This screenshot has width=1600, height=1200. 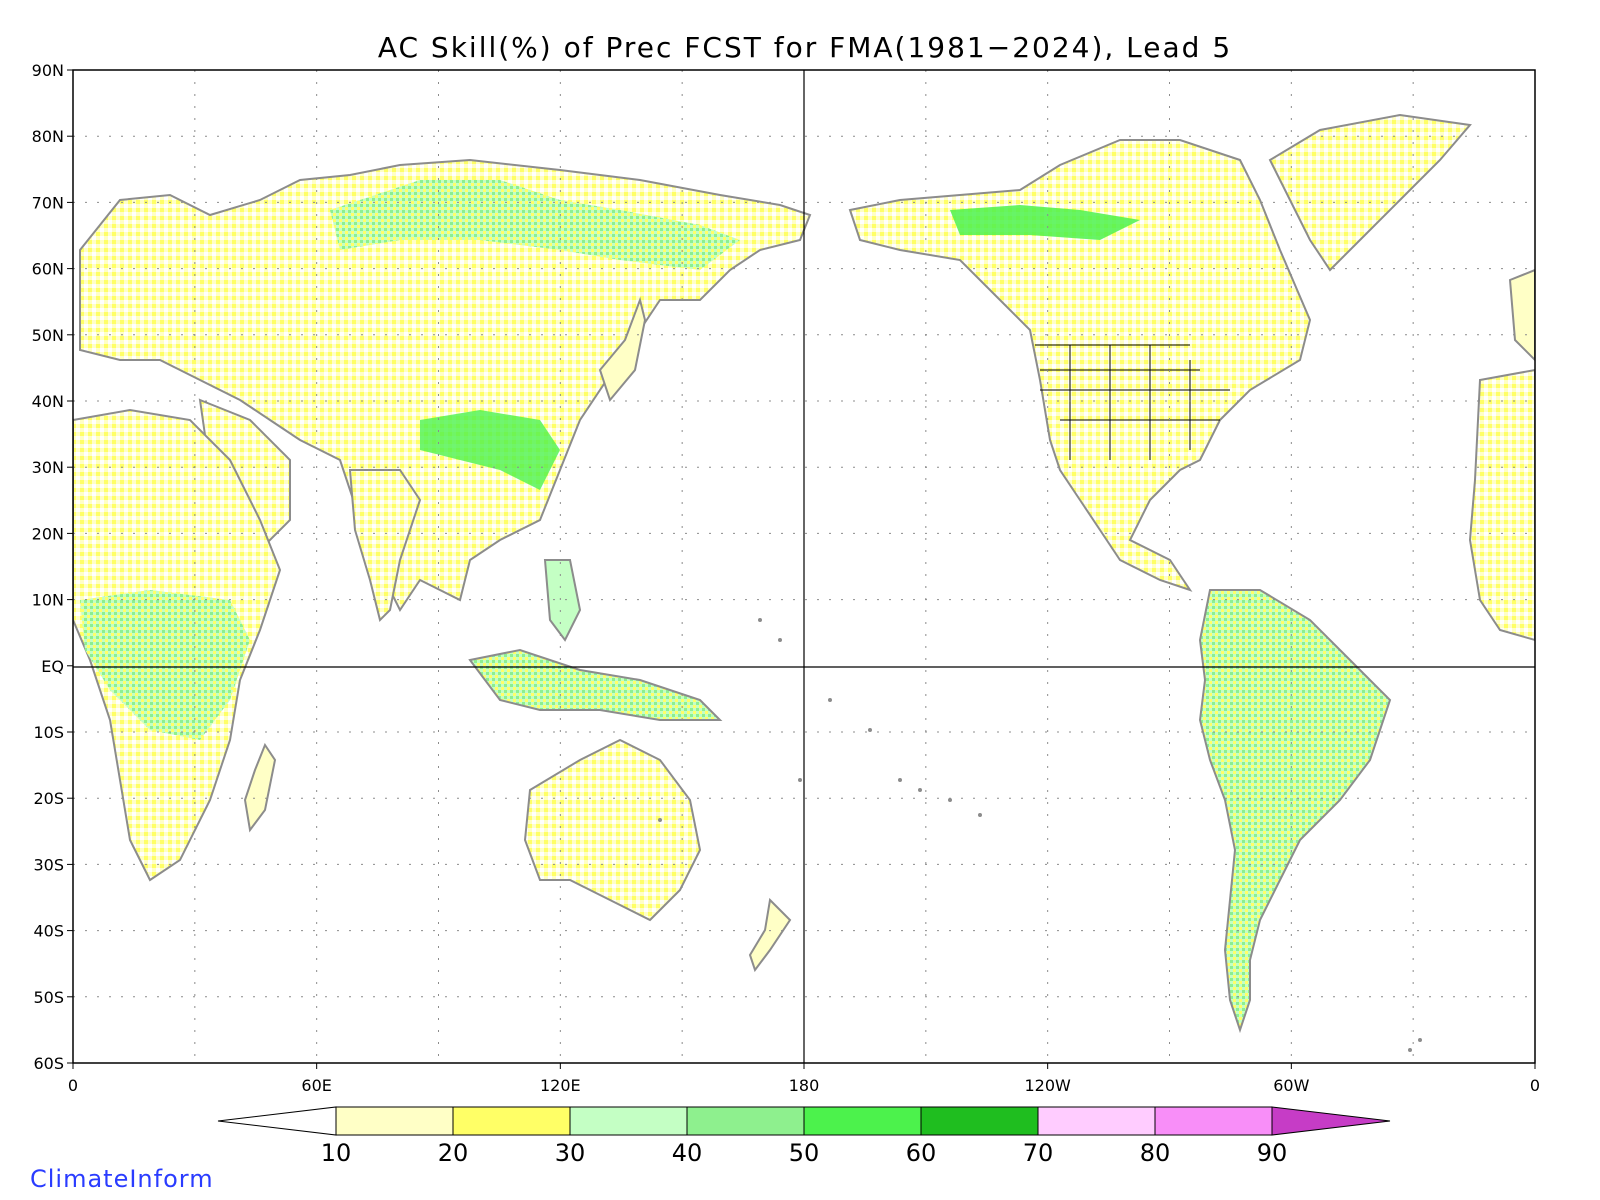 What do you see at coordinates (48, 533) in the screenshot?
I see `lat-tick-label: 20N` at bounding box center [48, 533].